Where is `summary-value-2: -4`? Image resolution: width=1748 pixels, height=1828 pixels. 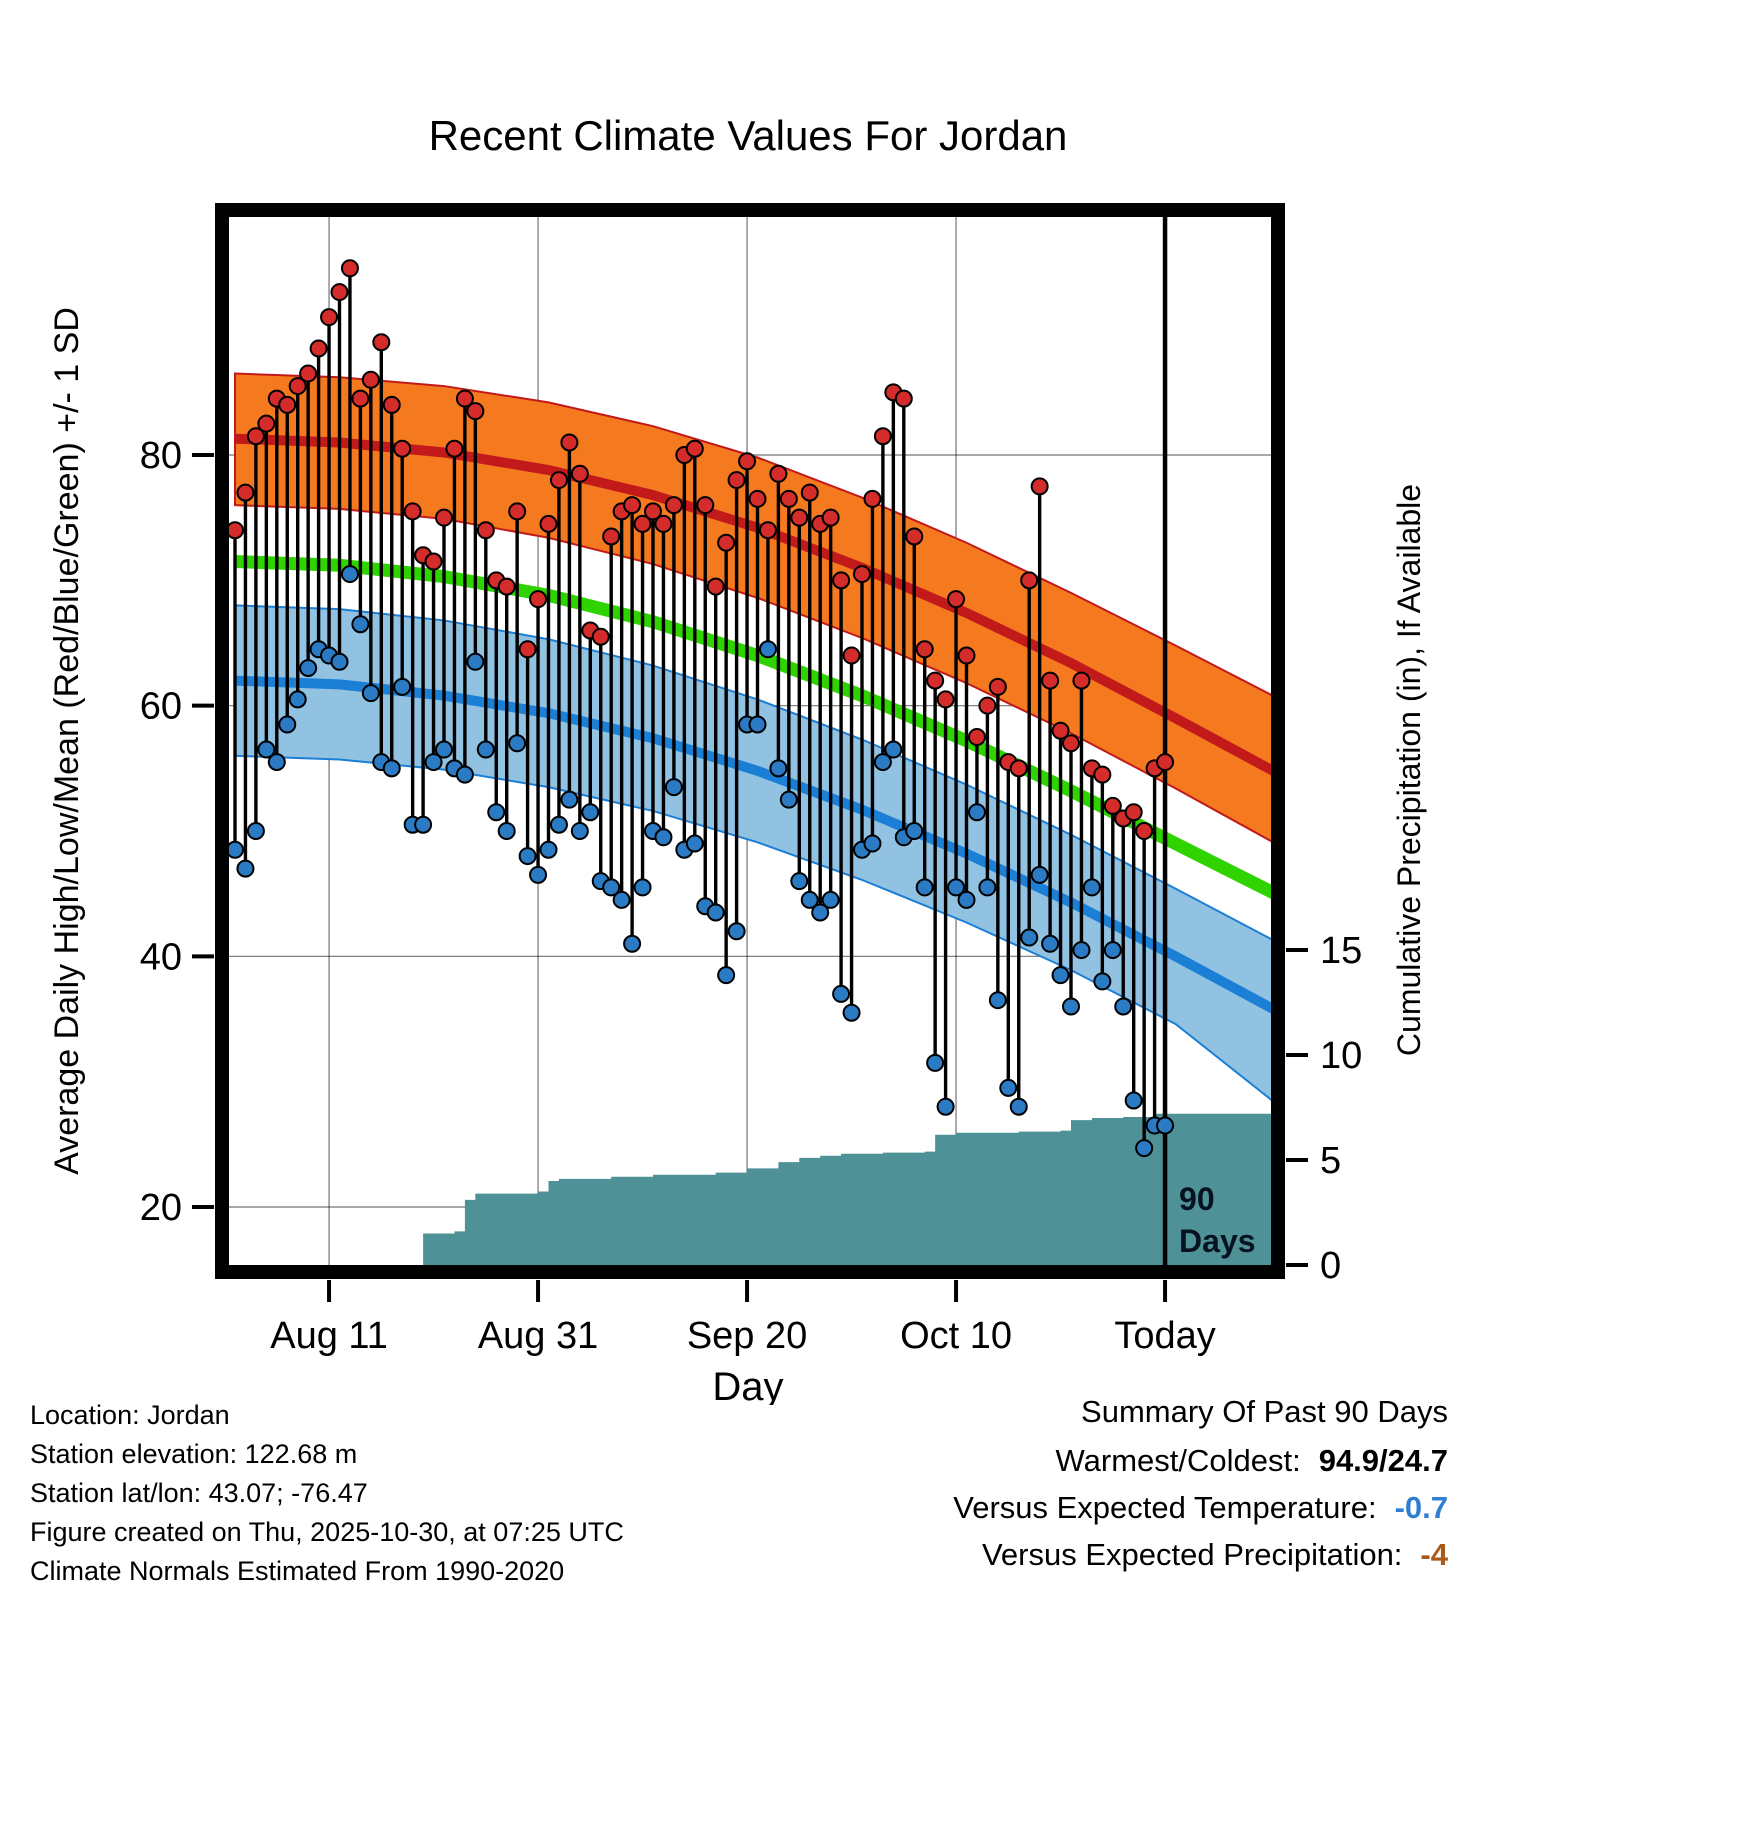
summary-value-2: -4 is located at coordinates (1434, 1554).